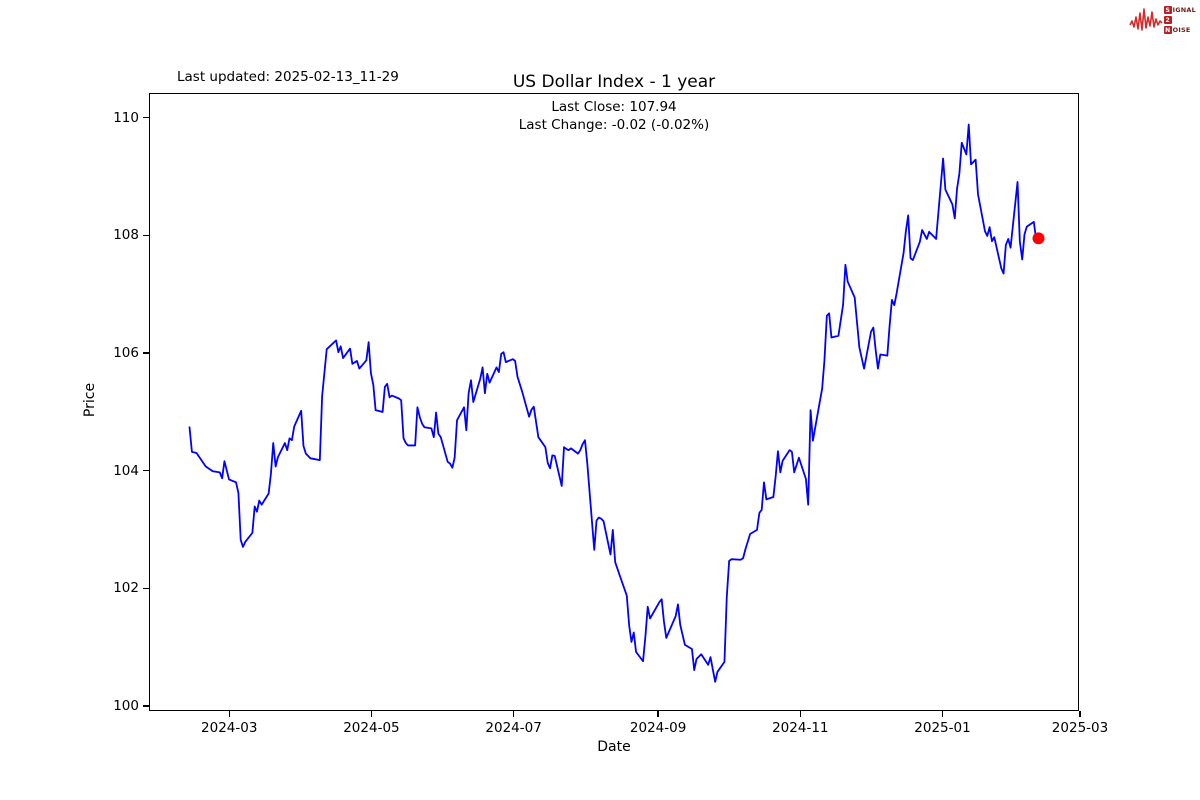 Image resolution: width=1200 pixels, height=800 pixels. What do you see at coordinates (614, 747) in the screenshot?
I see `x-axis-label: Date` at bounding box center [614, 747].